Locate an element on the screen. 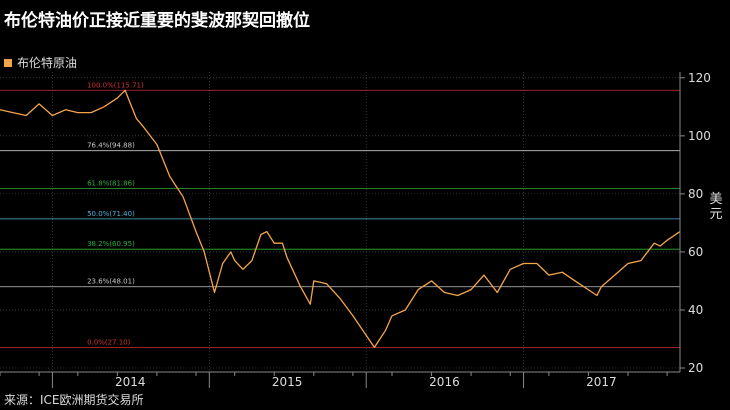 The height and width of the screenshot is (410, 730). y-tick-label: 60 is located at coordinates (695, 252).